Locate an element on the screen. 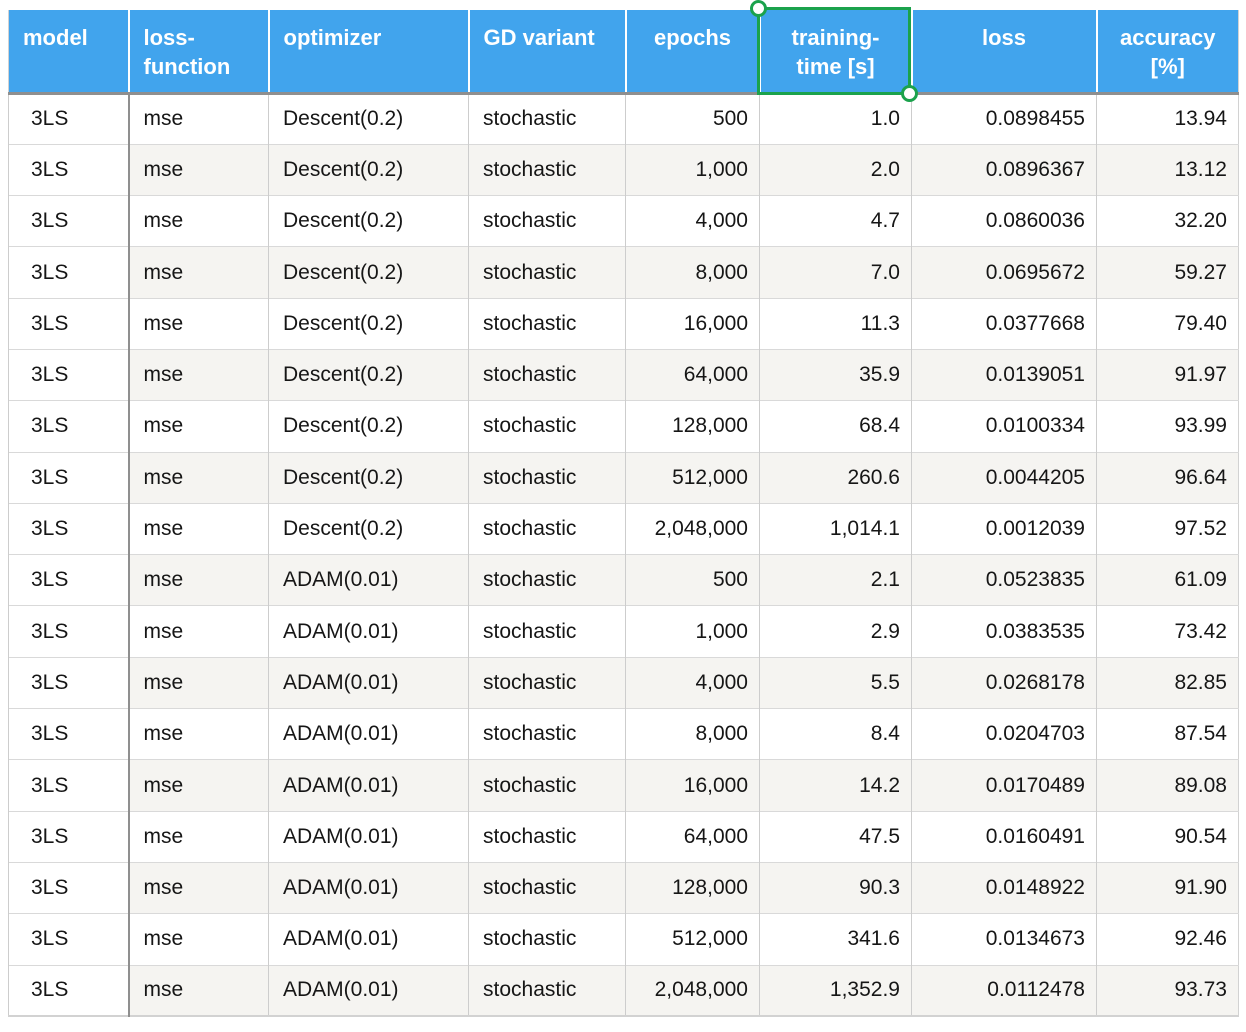  cell-training-time: 5.5 is located at coordinates (835, 682).